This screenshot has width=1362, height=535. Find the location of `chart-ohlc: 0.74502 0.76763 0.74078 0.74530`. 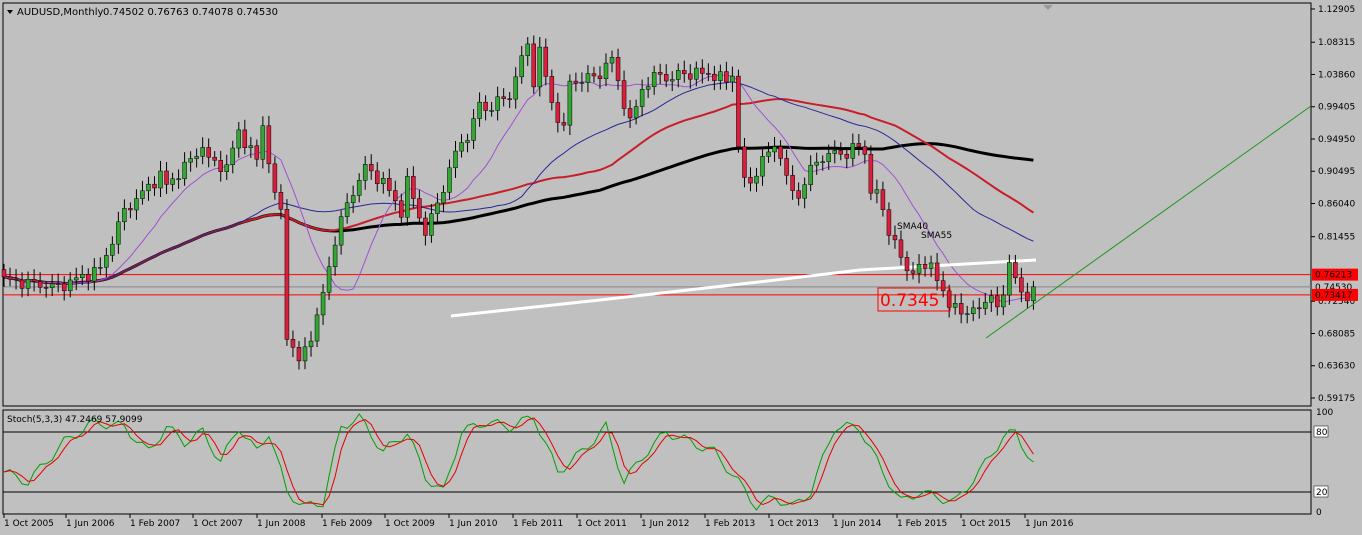

chart-ohlc: 0.74502 0.76763 0.74078 0.74530 is located at coordinates (190, 12).